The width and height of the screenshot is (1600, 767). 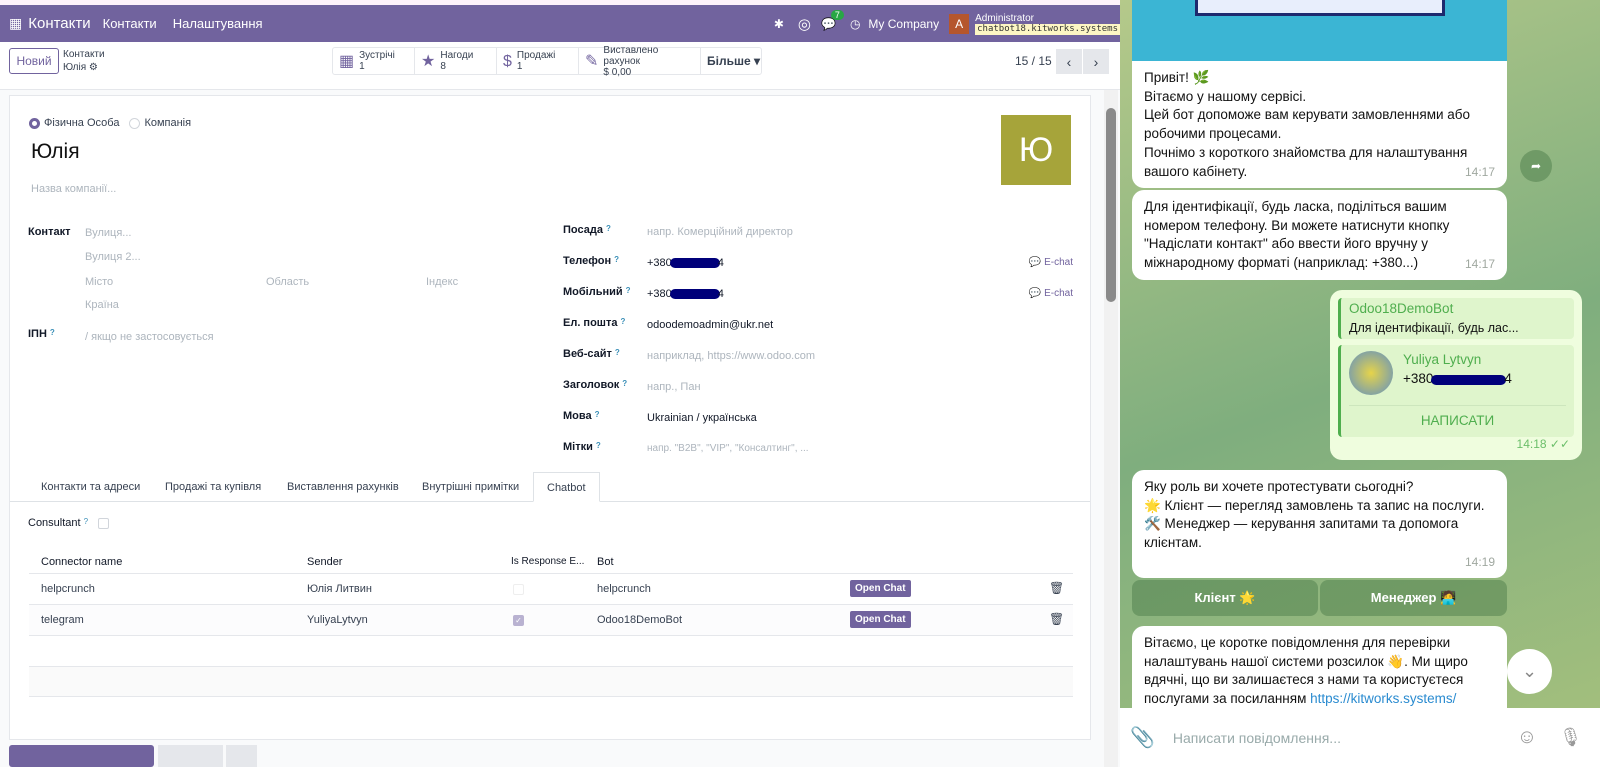 I want to click on menu-settings: Налаштування, so click(x=217, y=23).